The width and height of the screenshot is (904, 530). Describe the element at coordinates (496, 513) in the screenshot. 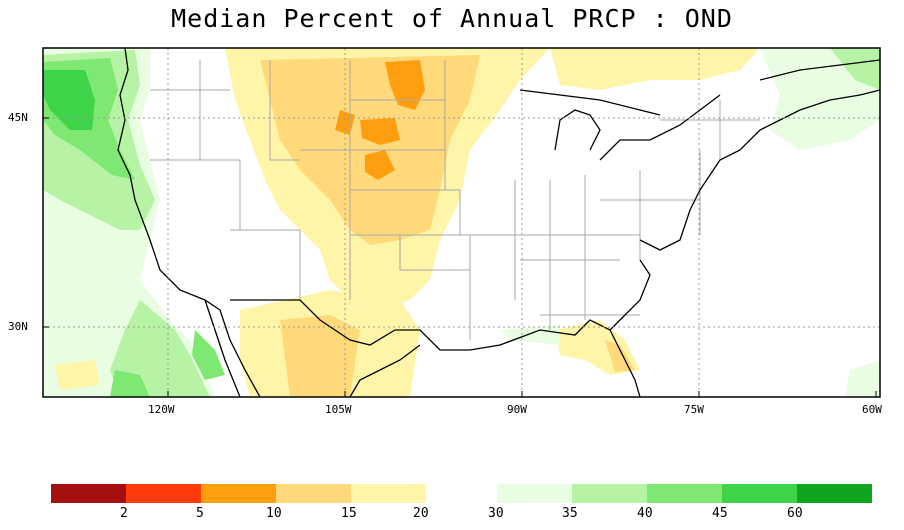

I see `colorbar-label-30: 30` at that location.